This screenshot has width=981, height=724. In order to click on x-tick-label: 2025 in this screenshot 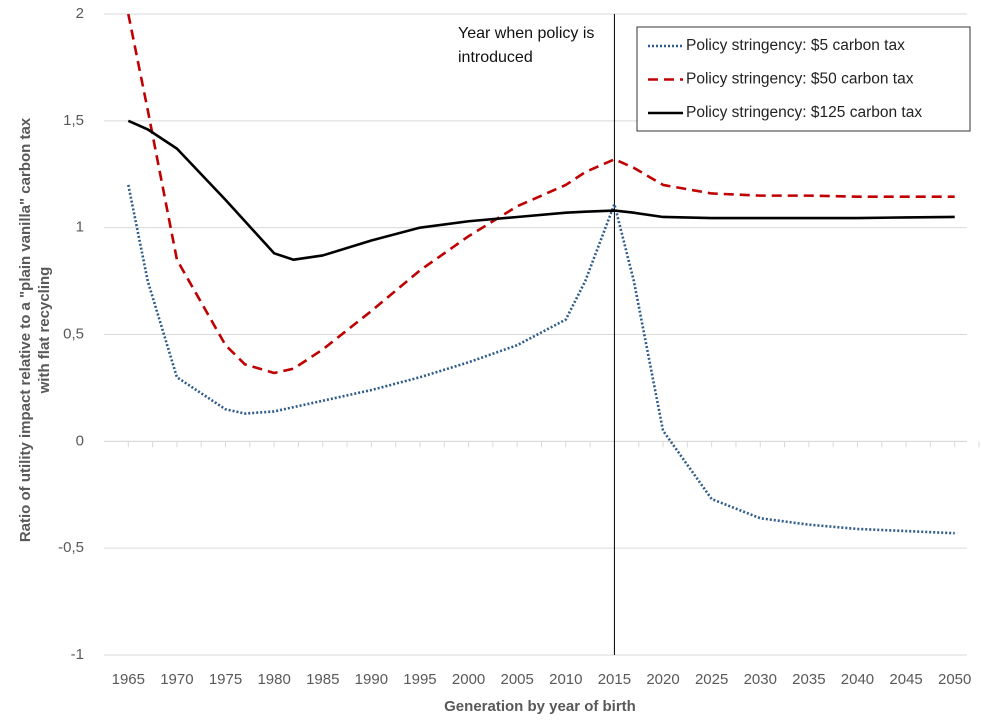, I will do `click(711, 679)`.